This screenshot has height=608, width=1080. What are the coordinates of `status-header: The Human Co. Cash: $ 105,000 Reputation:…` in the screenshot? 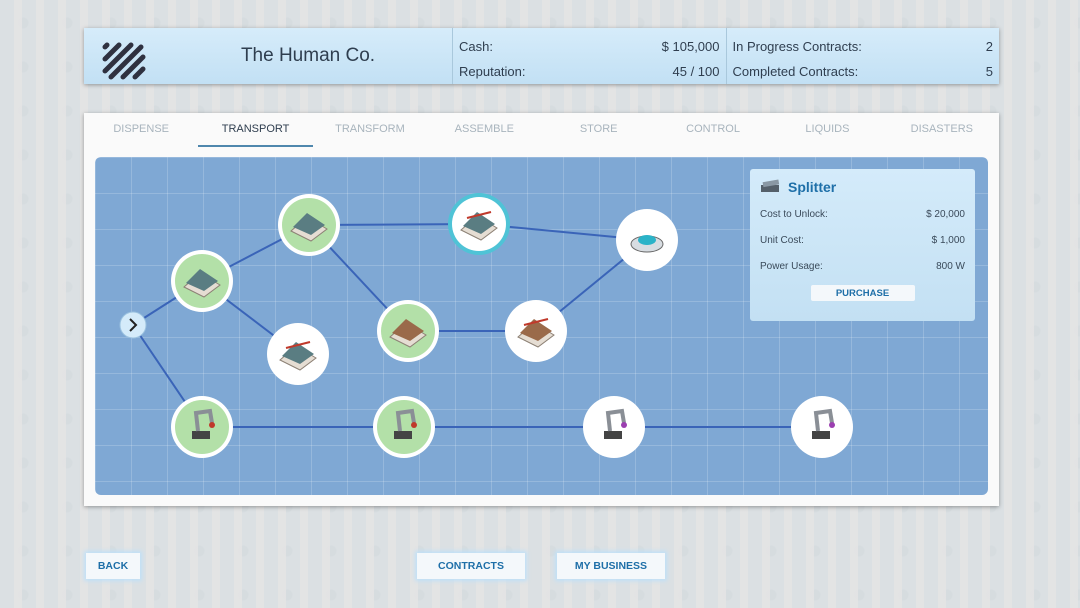 It's located at (541, 56).